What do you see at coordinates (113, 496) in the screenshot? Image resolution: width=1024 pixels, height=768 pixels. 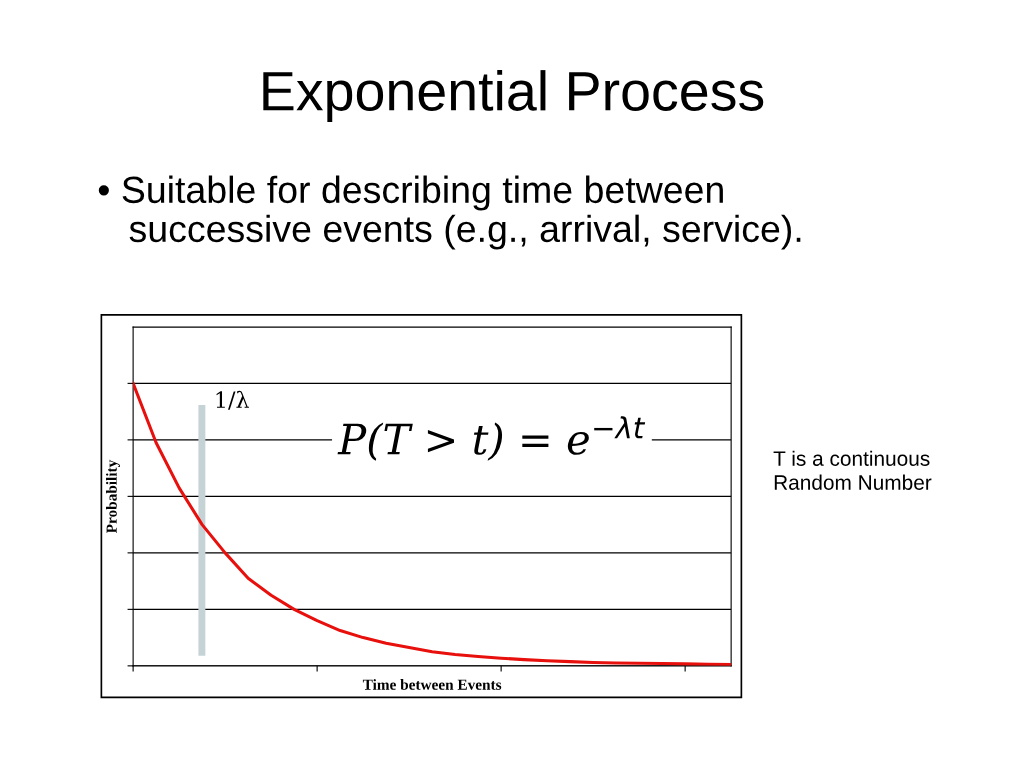 I see `y-axis-title: Probability` at bounding box center [113, 496].